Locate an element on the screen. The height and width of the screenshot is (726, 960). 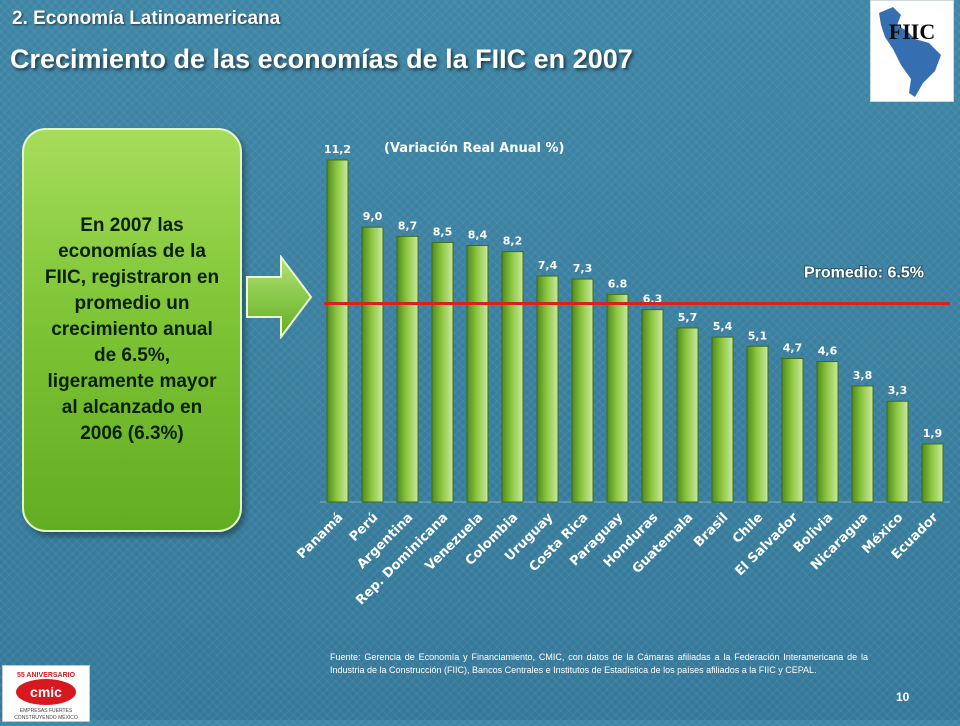
cmic-logo-text: cmic is located at coordinates (46, 692).